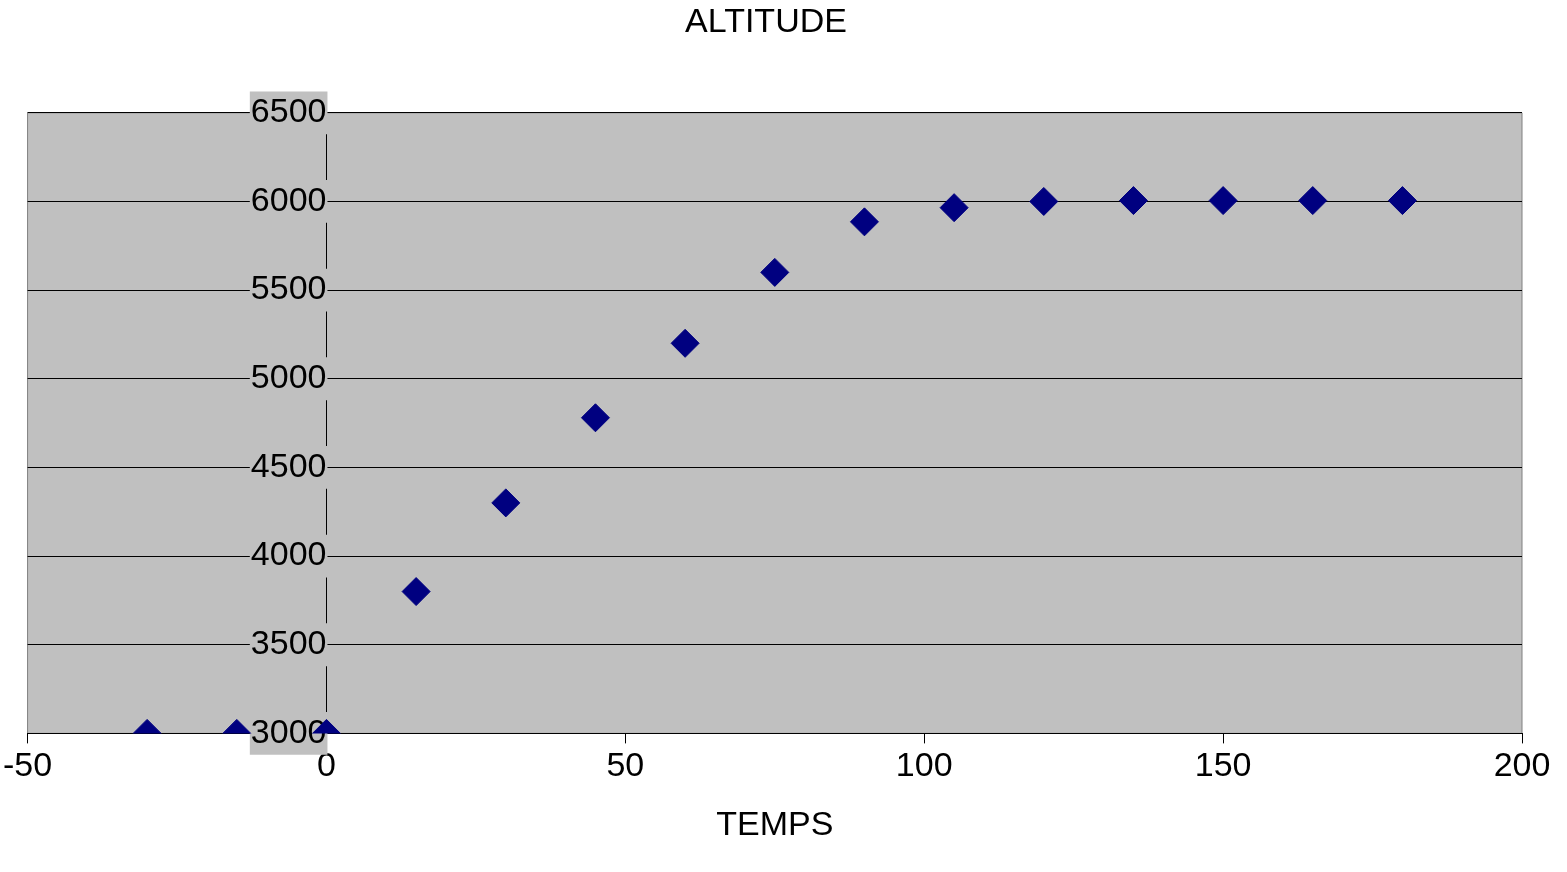  I want to click on x-tick-label: 200, so click(1522, 764).